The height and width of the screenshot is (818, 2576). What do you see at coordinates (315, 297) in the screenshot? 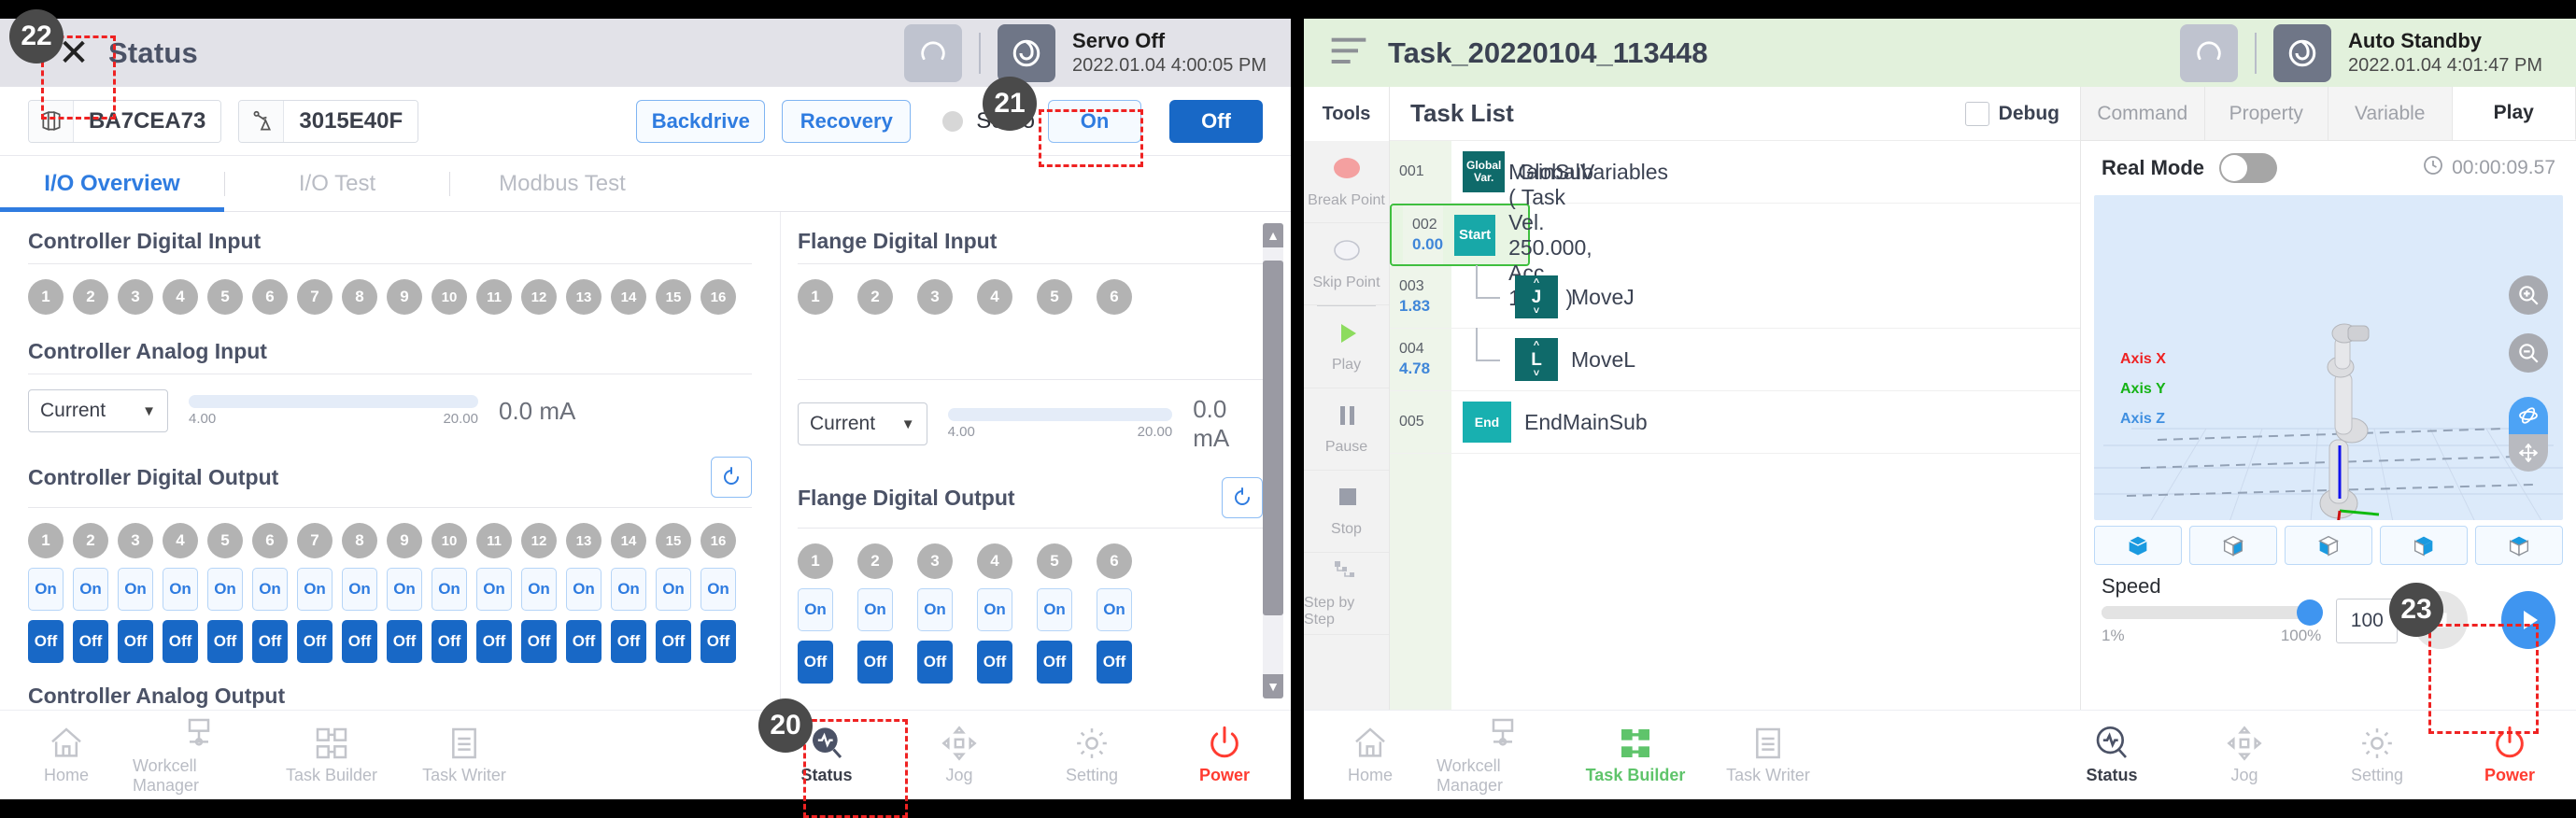
I see `pin: 7` at bounding box center [315, 297].